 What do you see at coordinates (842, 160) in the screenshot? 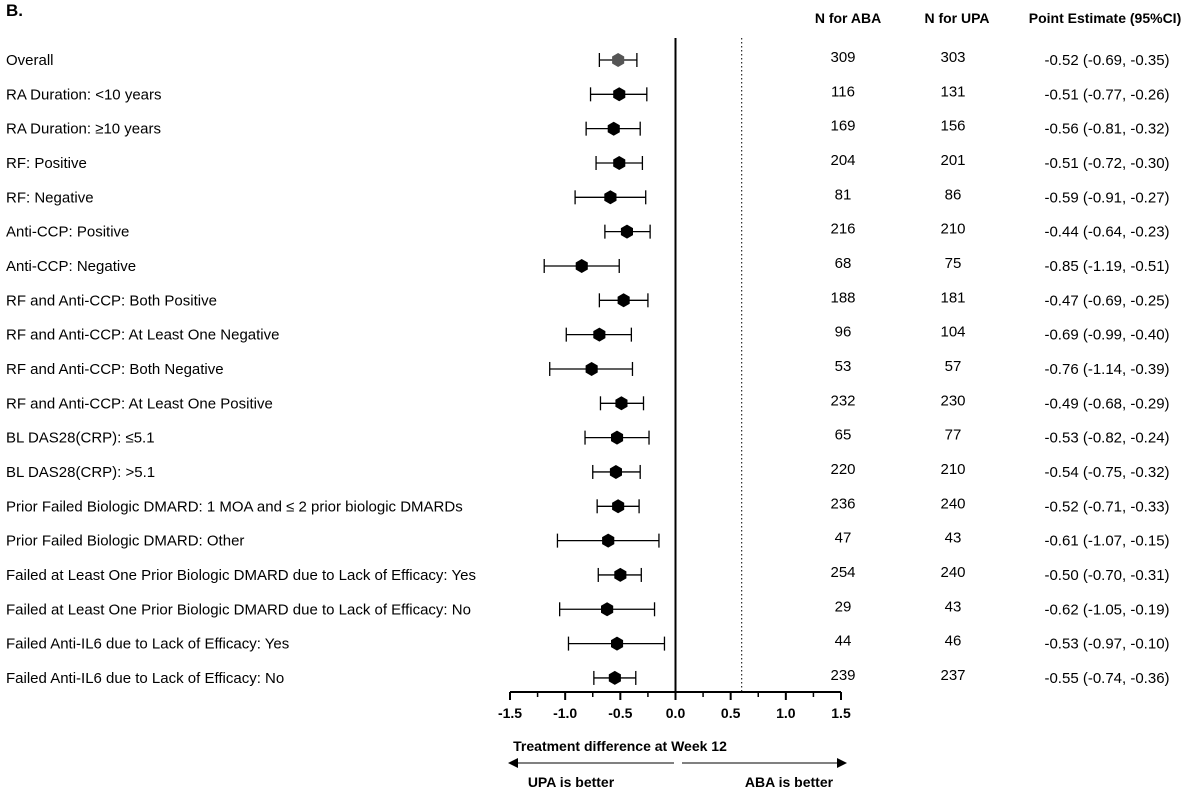
I see `n-aba-value: 204` at bounding box center [842, 160].